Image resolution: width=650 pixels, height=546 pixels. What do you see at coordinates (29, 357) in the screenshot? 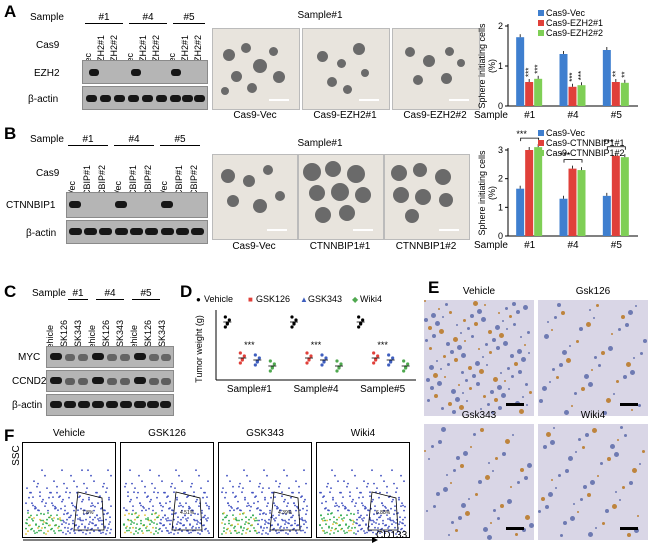
I see `blot-row-label: MYC` at bounding box center [29, 357].